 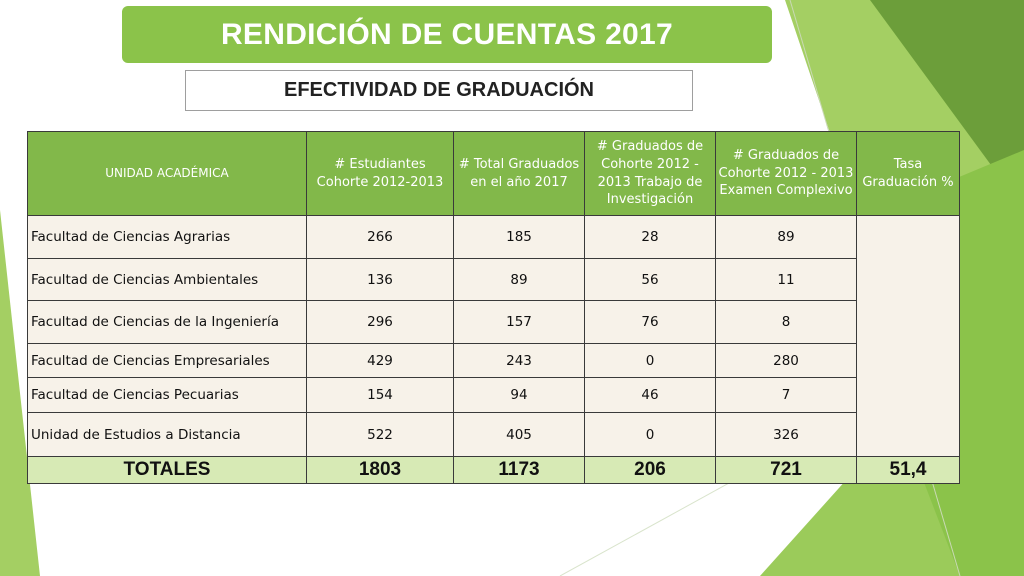 What do you see at coordinates (650, 470) in the screenshot?
I see `totals-graduates-research: 206` at bounding box center [650, 470].